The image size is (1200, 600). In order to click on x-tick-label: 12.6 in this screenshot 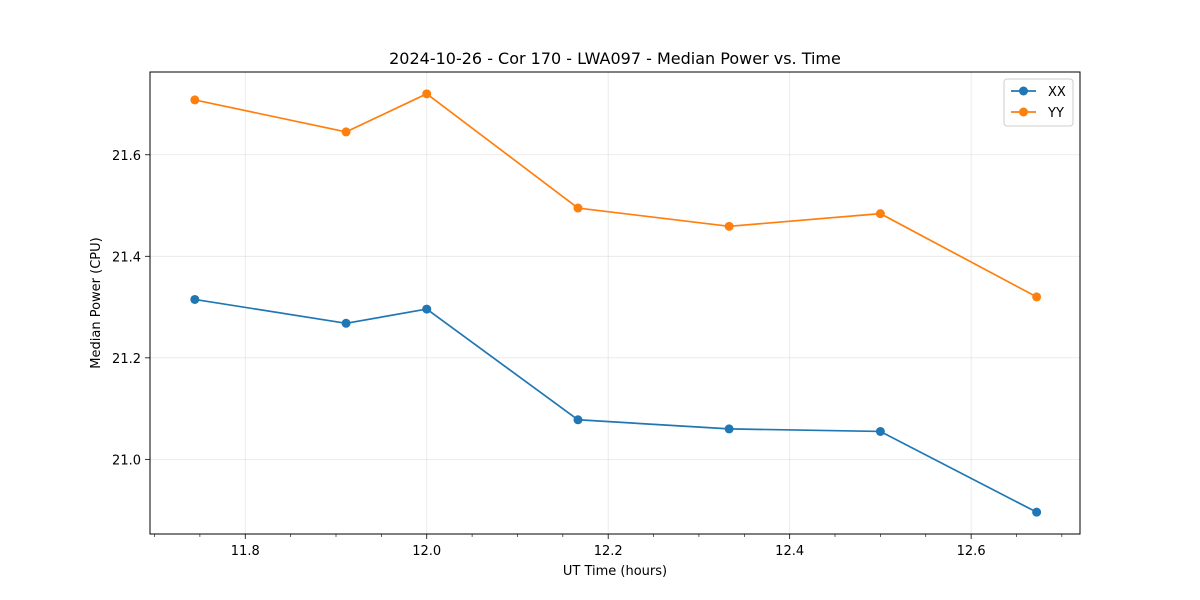, I will do `click(971, 551)`.